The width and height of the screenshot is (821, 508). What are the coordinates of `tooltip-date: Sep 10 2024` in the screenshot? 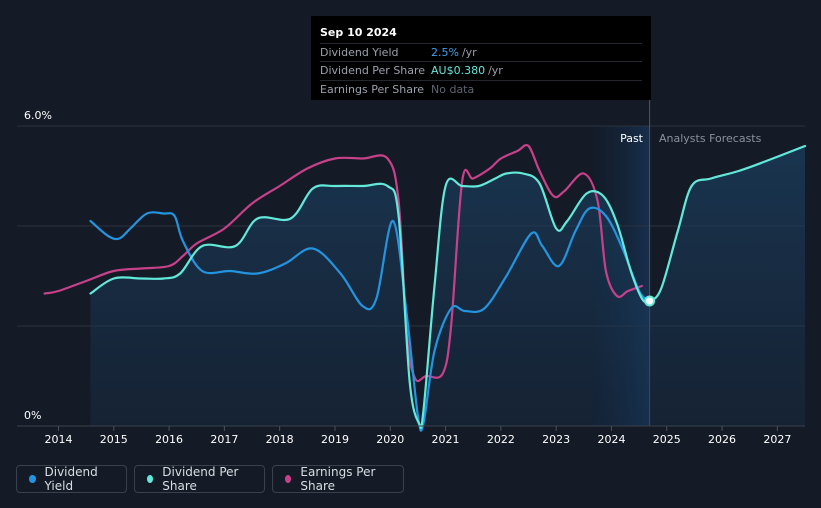 It's located at (358, 32).